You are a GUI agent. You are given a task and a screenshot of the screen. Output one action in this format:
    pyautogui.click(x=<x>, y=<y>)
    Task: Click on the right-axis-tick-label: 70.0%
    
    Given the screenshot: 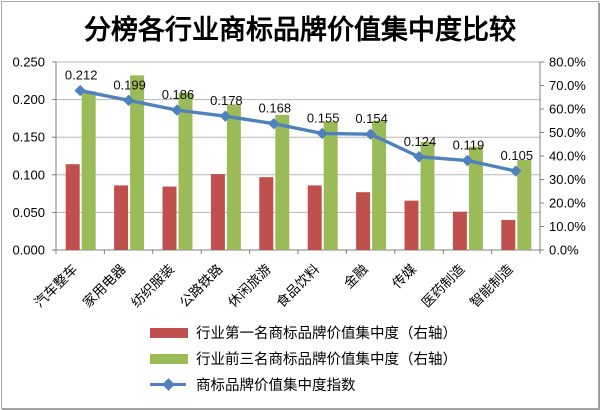 What is the action you would take?
    pyautogui.click(x=567, y=85)
    